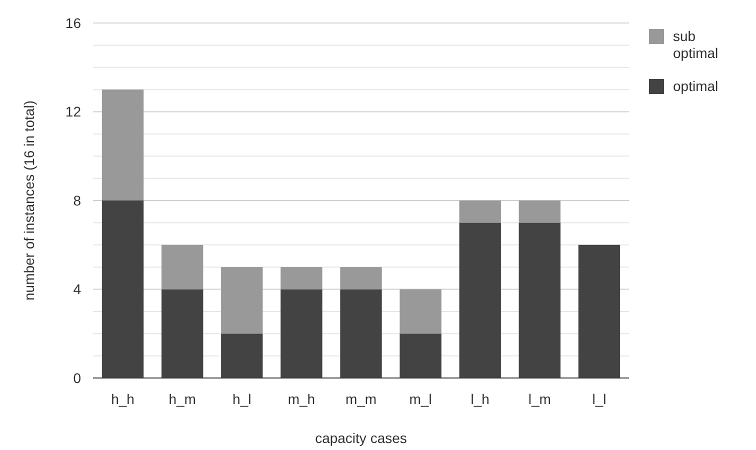 Image resolution: width=756 pixels, height=450 pixels. Describe the element at coordinates (77, 289) in the screenshot. I see `y-tick-label: 4` at that location.